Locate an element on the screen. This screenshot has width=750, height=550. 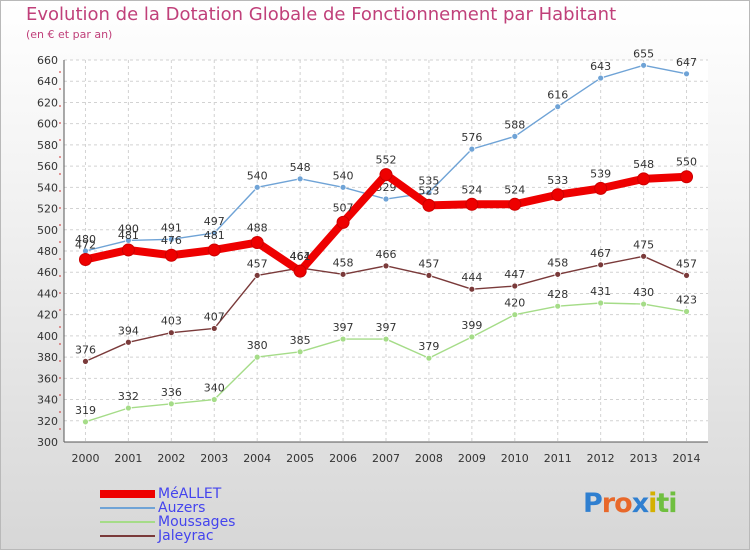
logo-letter: o is located at coordinates (623, 503).